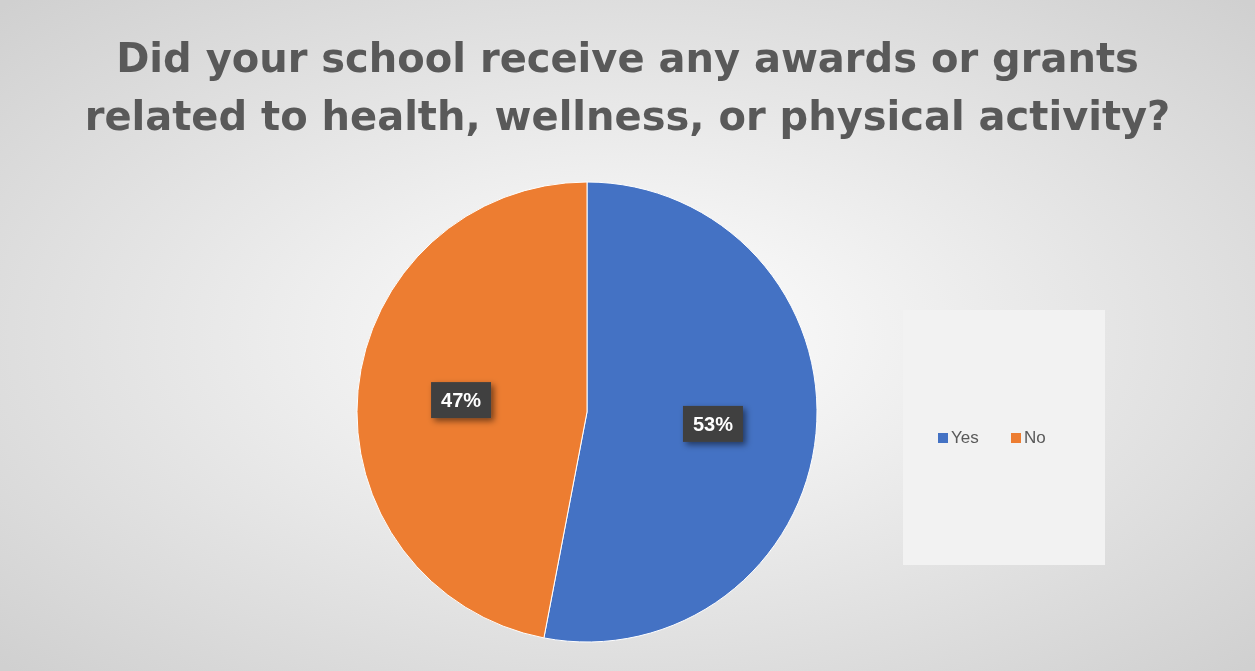 This screenshot has height=671, width=1255. I want to click on chart-title: Did your school receive any awards or grants related to health, wellness, or physical activity?, so click(627, 87).